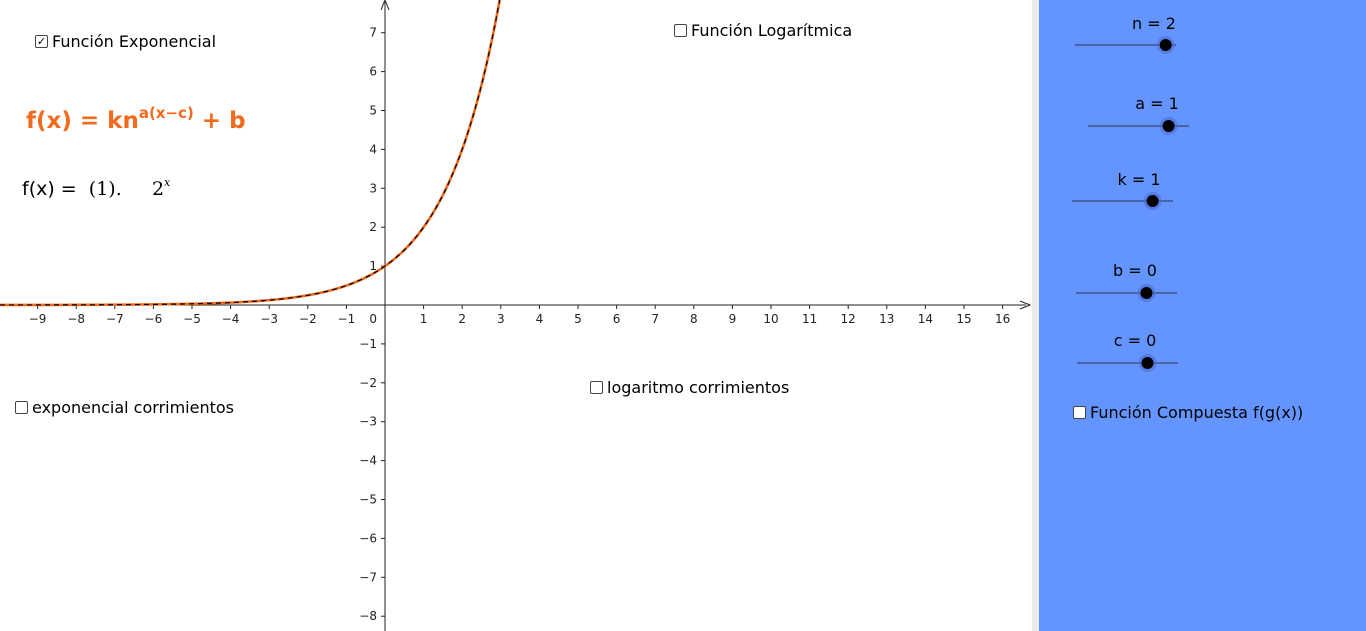 The image size is (1366, 631). Describe the element at coordinates (462, 319) in the screenshot. I see `x-tick-label: 2` at that location.